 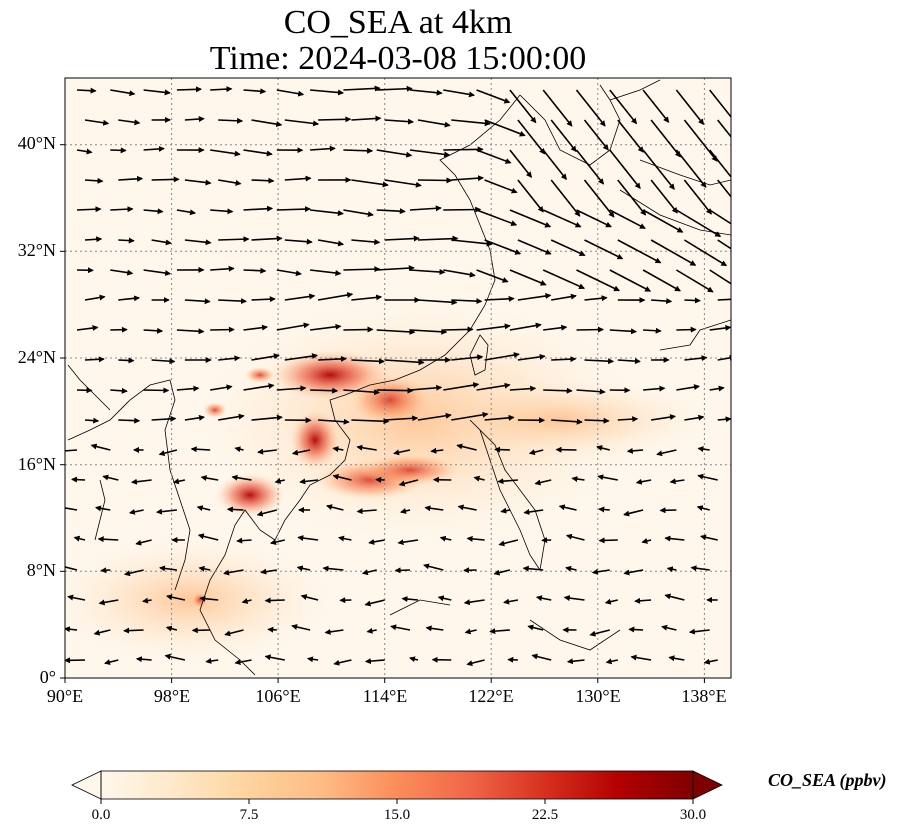 What do you see at coordinates (385, 696) in the screenshot?
I see `lon-label-114e: 114°E` at bounding box center [385, 696].